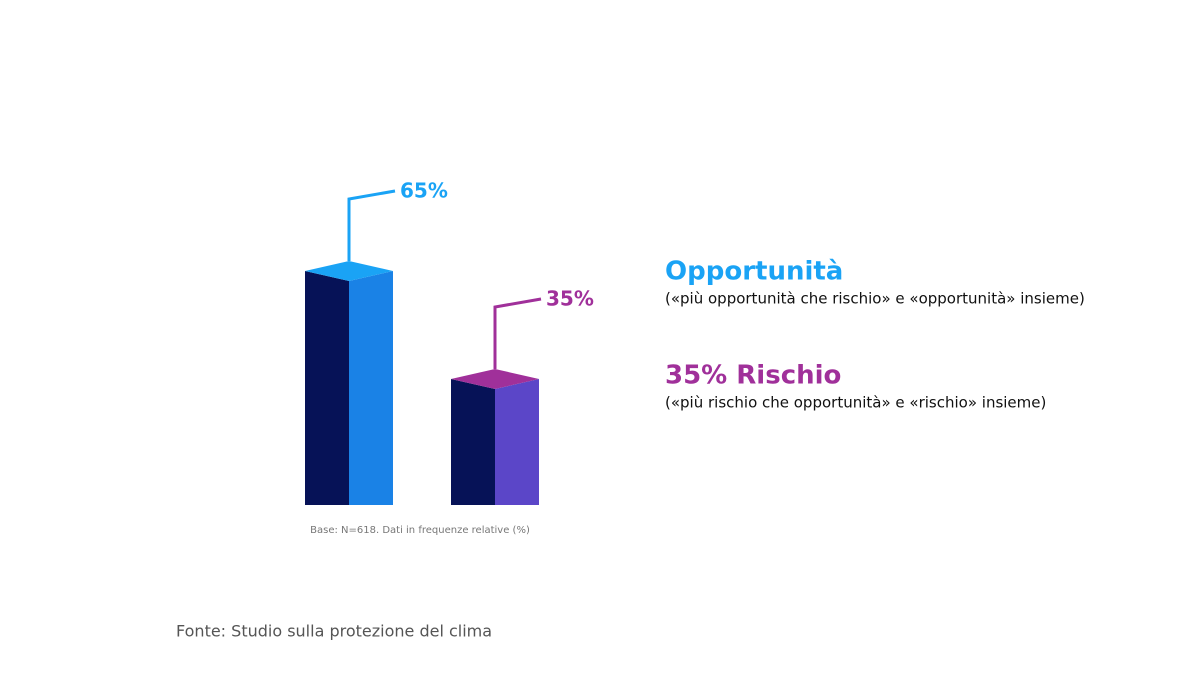 The image size is (1200, 675). What do you see at coordinates (753, 376) in the screenshot?
I see `legend-title: 35% Rischio` at bounding box center [753, 376].